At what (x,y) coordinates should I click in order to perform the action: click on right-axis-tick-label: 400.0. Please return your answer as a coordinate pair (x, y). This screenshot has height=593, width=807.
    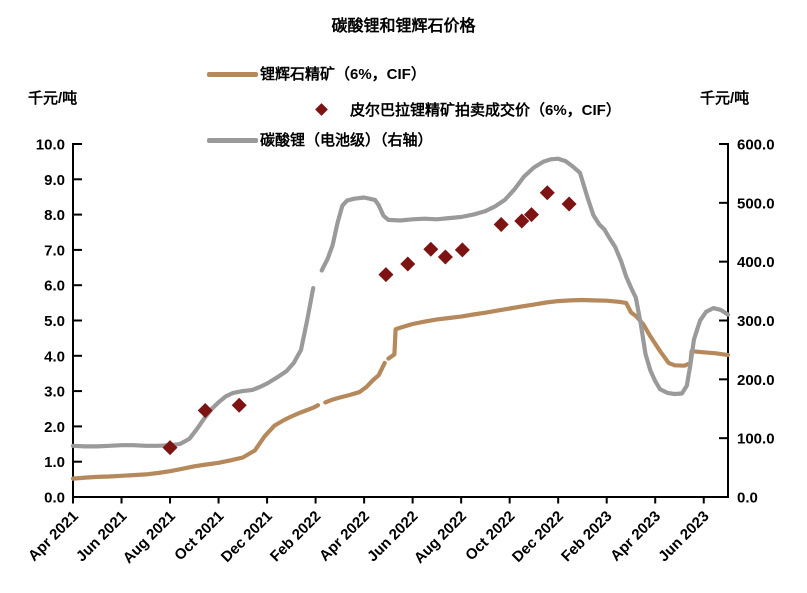
    Looking at the image, I should click on (756, 262).